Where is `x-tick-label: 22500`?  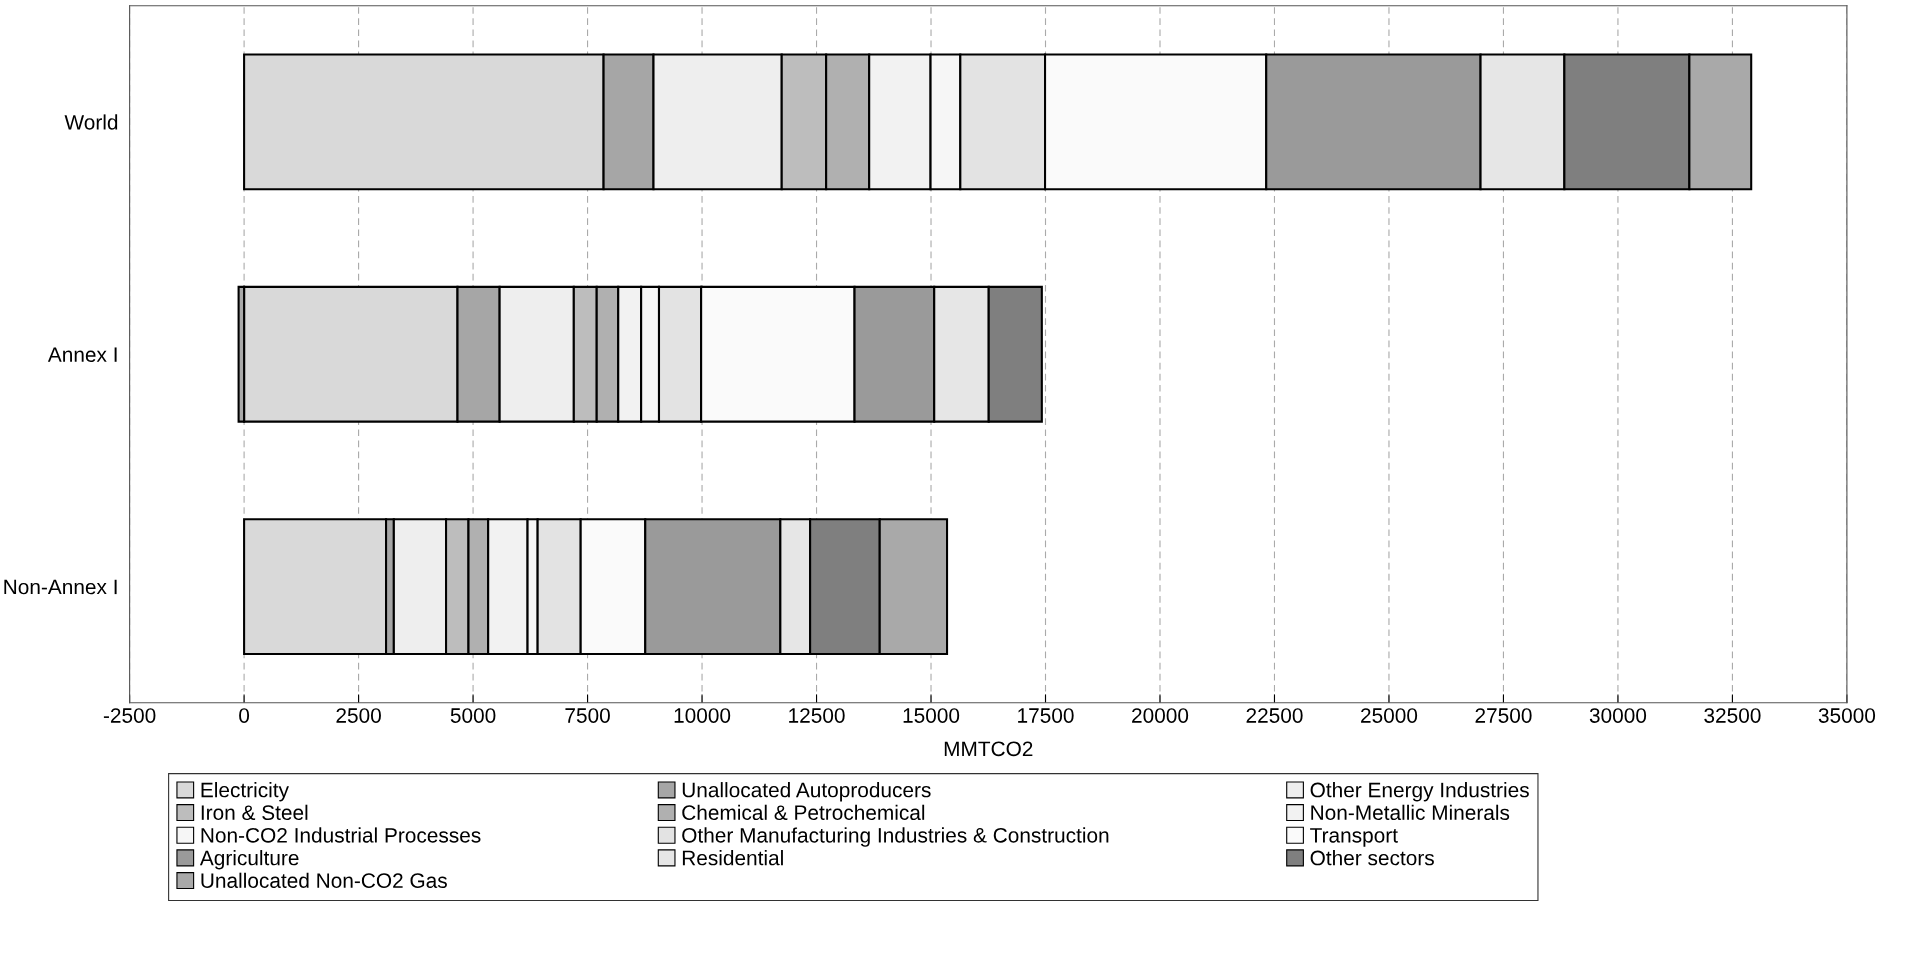 x-tick-label: 22500 is located at coordinates (1274, 715).